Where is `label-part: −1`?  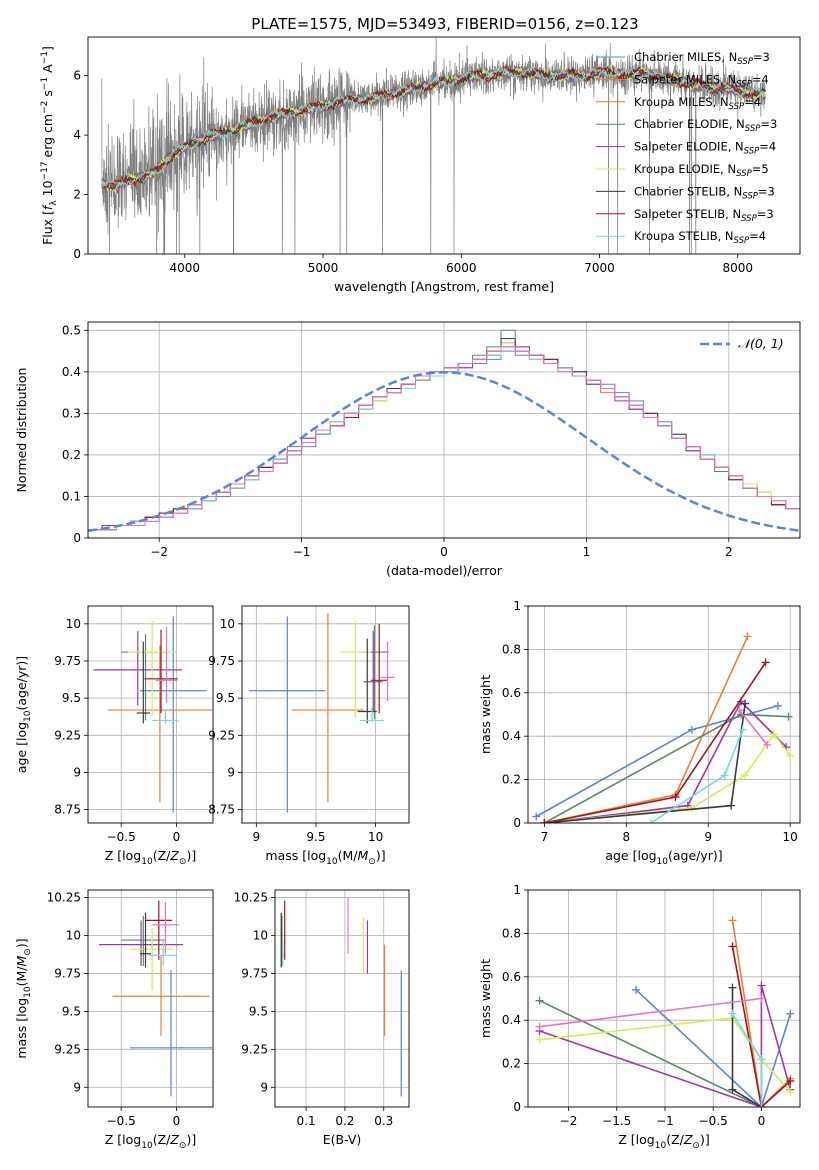
label-part: −1 is located at coordinates (45, 57).